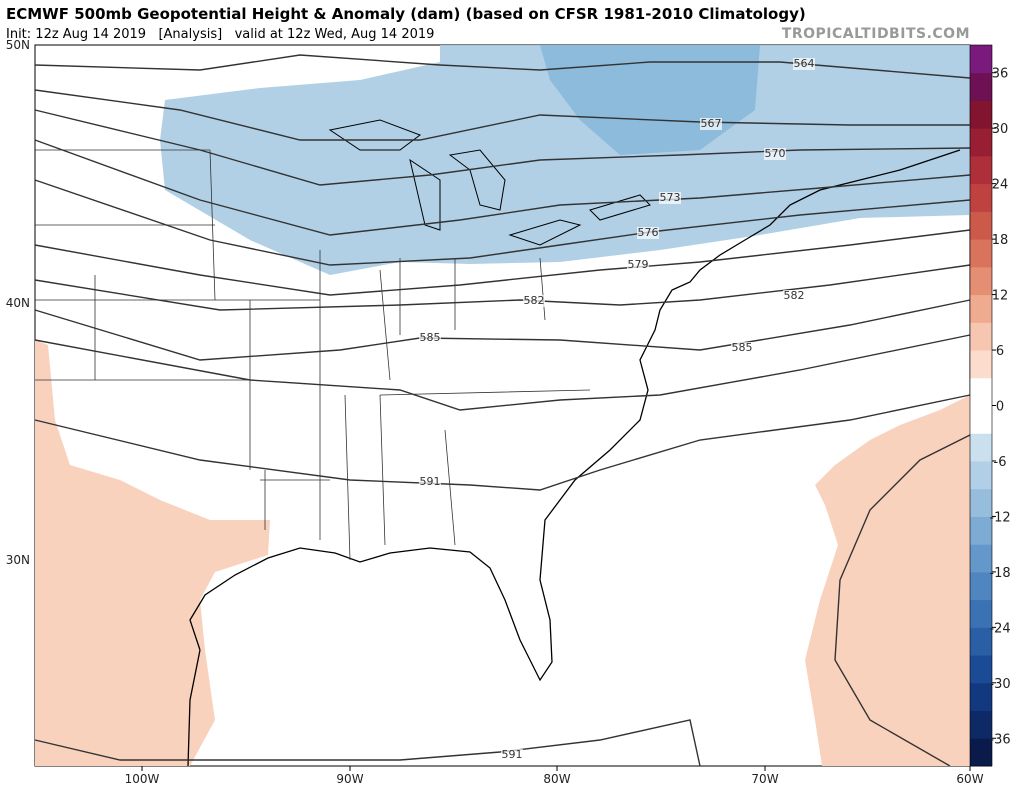 The width and height of the screenshot is (1024, 790). I want to click on lon-label: 60W, so click(969, 779).